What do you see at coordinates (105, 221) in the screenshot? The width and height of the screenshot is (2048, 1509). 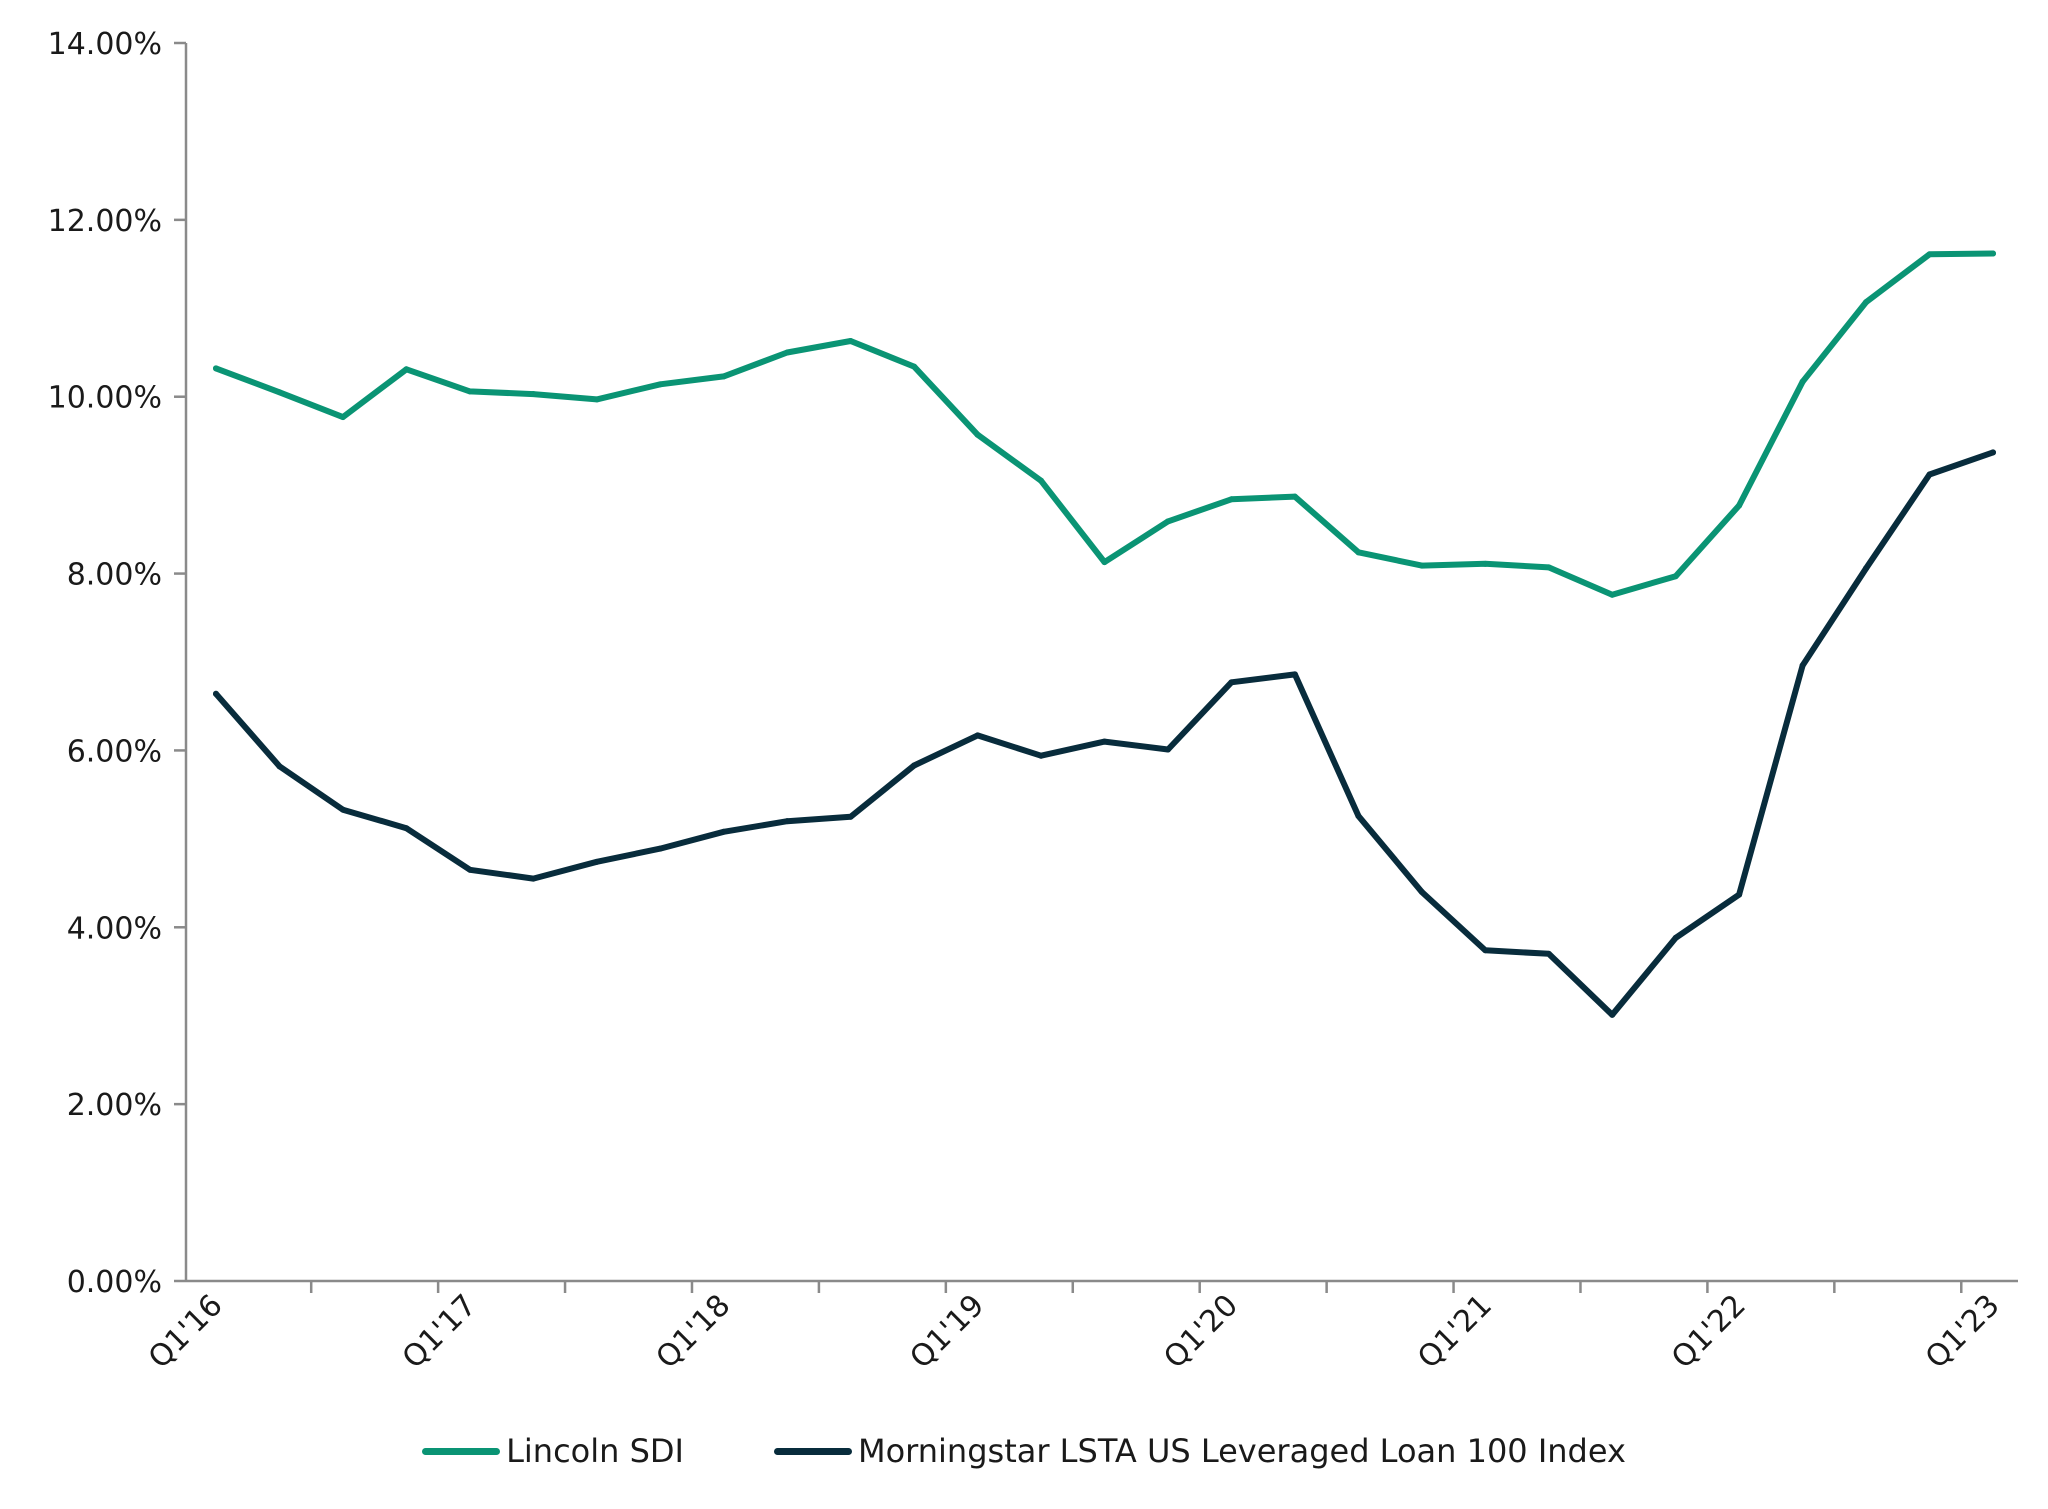 I see `y-tick-label: 12.00%` at bounding box center [105, 221].